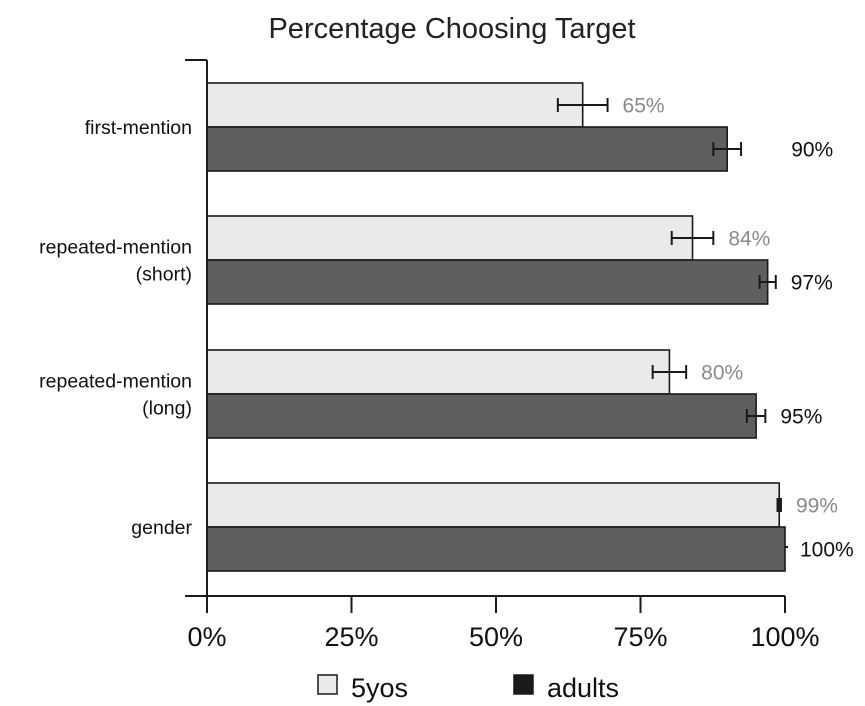 This screenshot has height=706, width=865. Describe the element at coordinates (115, 261) in the screenshot. I see `category-label: repeated-mention (short)` at that location.